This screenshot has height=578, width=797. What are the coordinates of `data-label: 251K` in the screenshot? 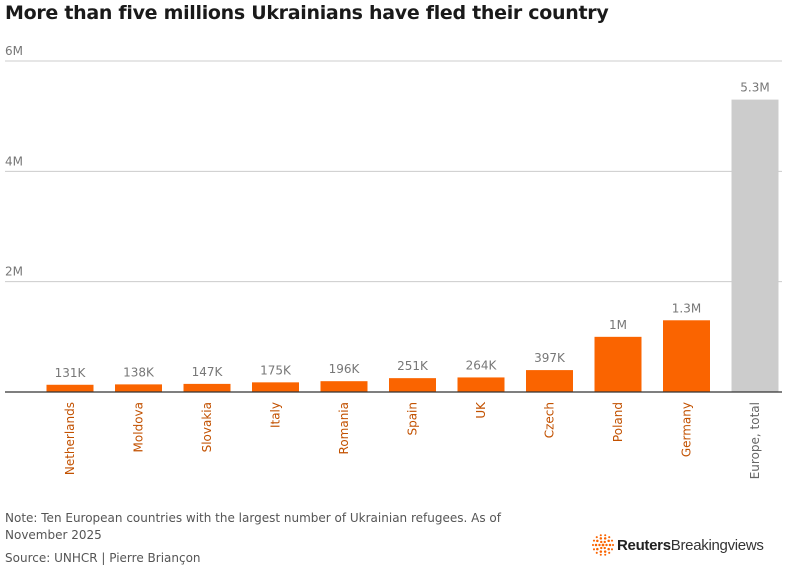 It's located at (413, 366).